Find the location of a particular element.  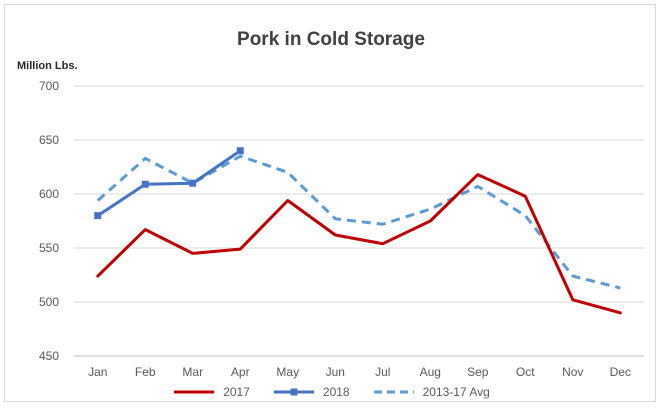

legend-item: 2018 is located at coordinates (311, 392).